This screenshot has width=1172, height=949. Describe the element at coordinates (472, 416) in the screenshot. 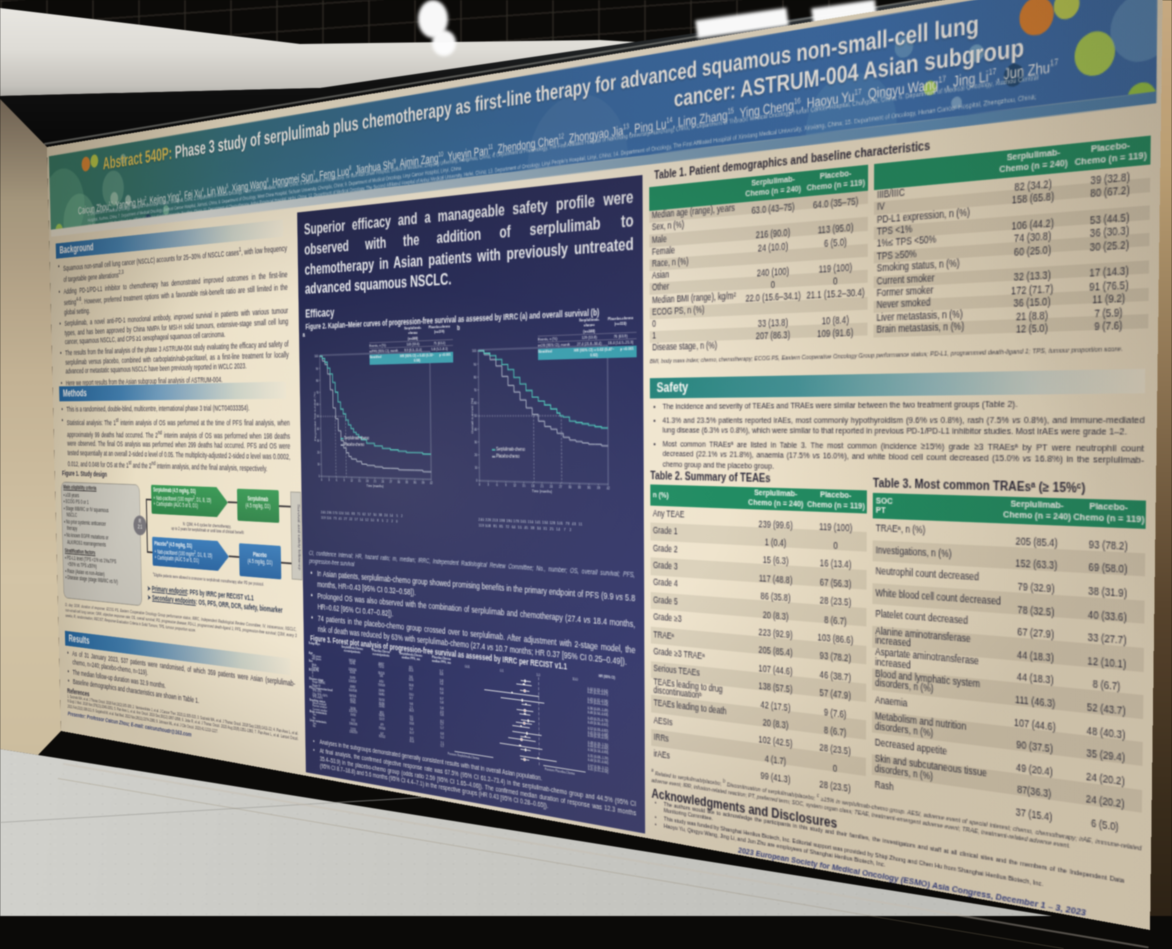

I see `svg-text: Overall survival (%)` at that location.